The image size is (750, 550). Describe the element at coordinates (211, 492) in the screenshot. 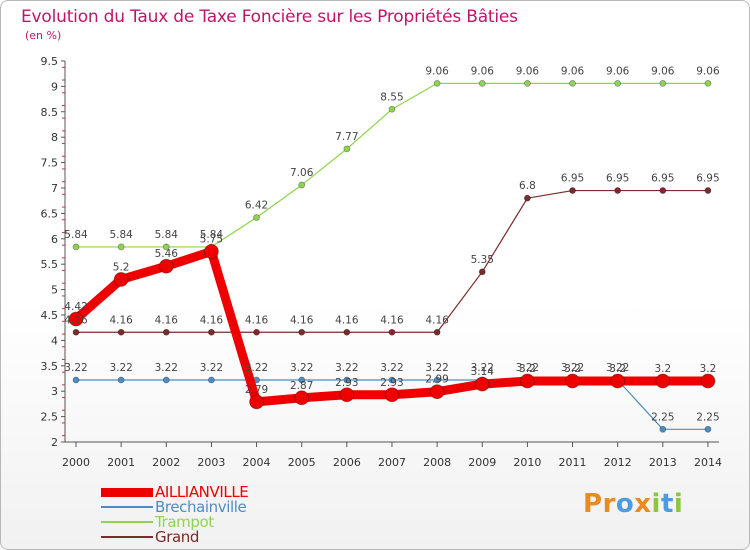

I see `legend-item-aillianville: AILLIANVILLE` at that location.